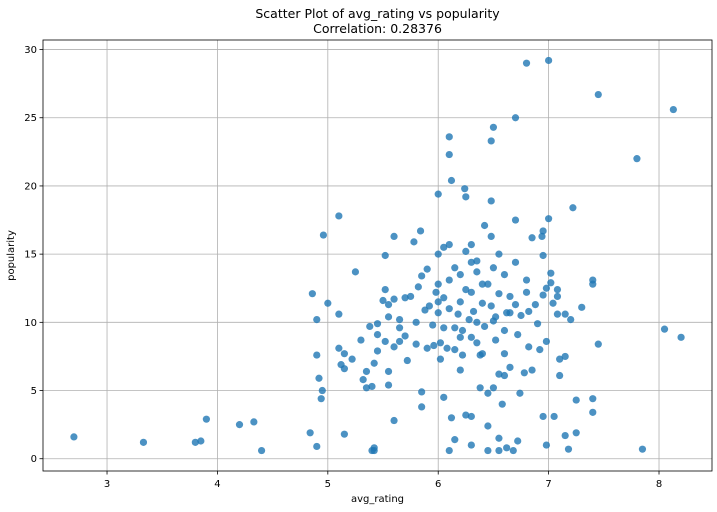 This screenshot has width=717, height=512. I want to click on y-tick-label: 10, so click(30, 323).